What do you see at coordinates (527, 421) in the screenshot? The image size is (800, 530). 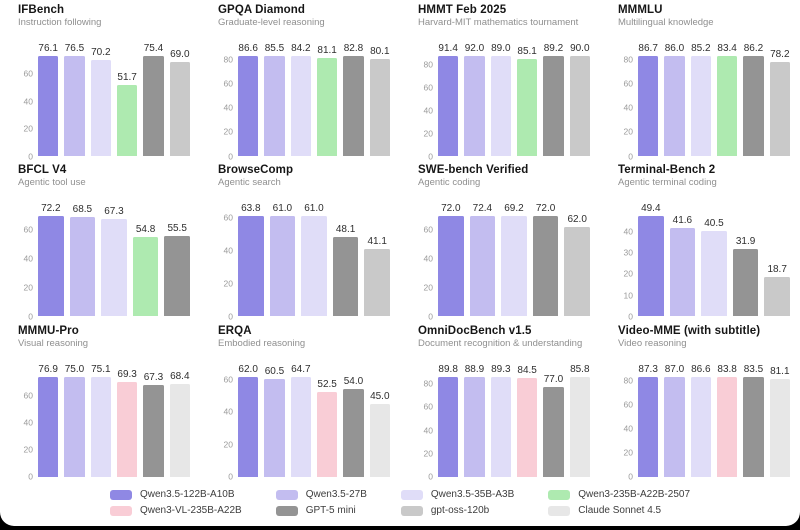 I see `bar-item-qwen3-vl-235b-a22b: 84.5` at bounding box center [527, 421].